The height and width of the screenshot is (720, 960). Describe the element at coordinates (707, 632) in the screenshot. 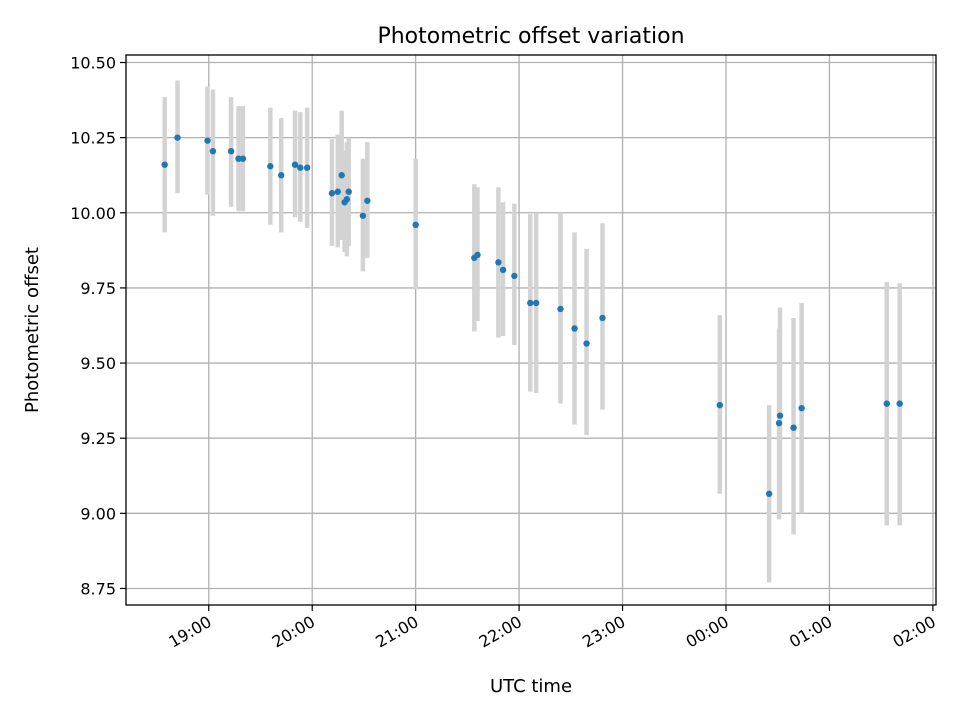

I see `x-tick-label: 00:00` at that location.